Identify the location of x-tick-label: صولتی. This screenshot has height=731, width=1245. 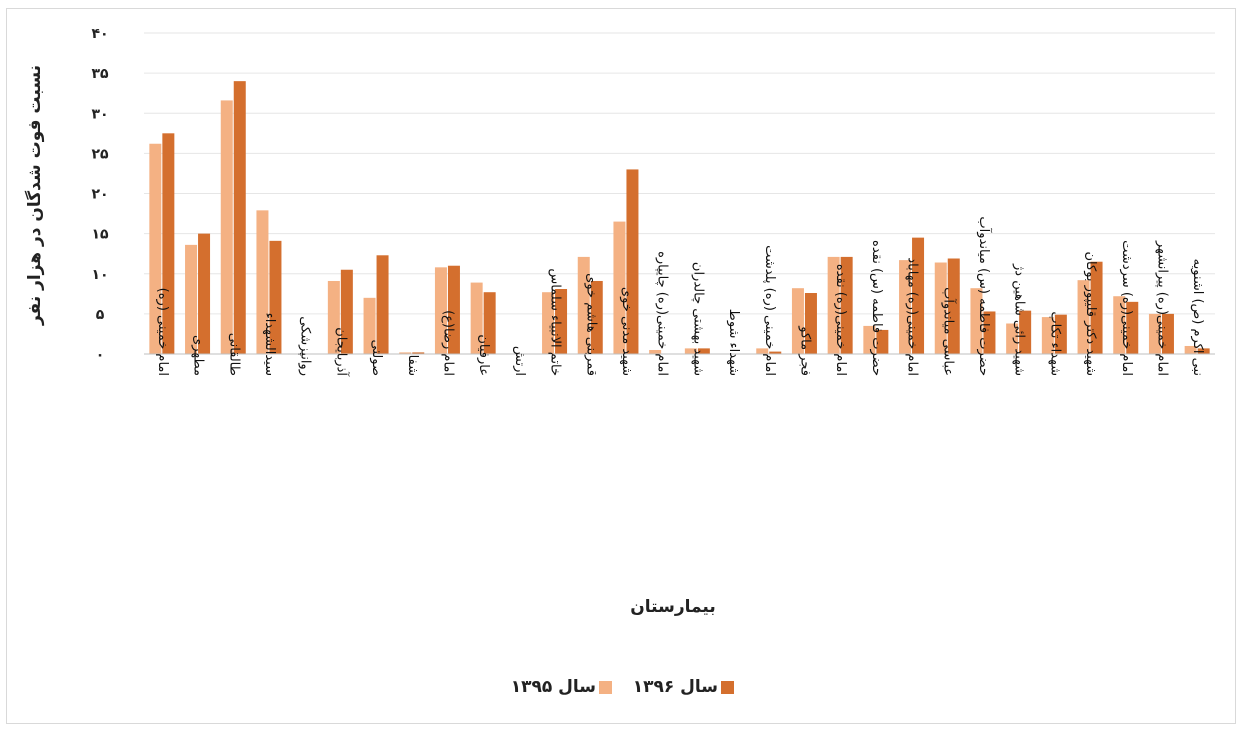
(376, 358).